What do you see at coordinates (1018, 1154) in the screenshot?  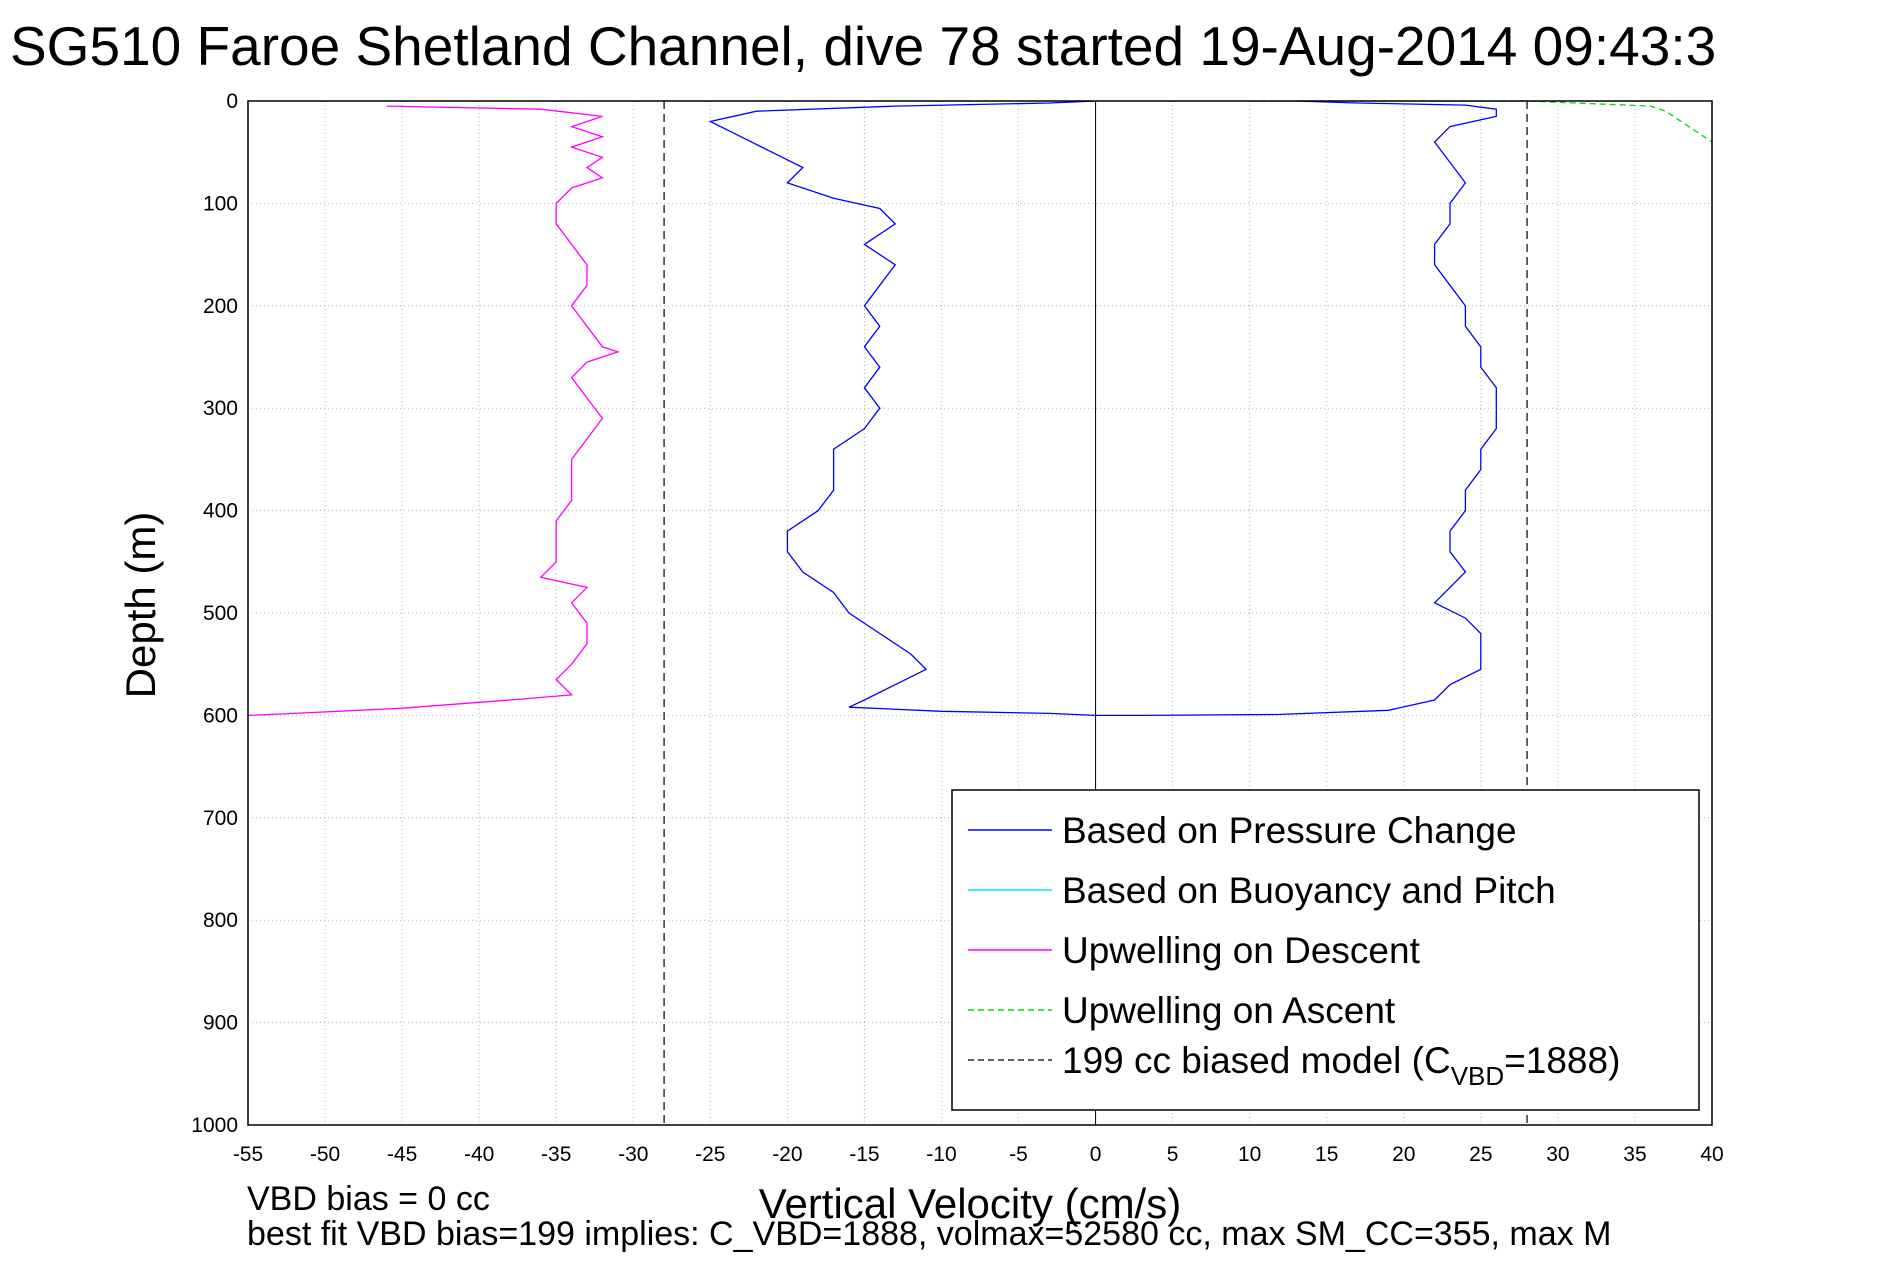 I see `x-tick-label: -5` at bounding box center [1018, 1154].